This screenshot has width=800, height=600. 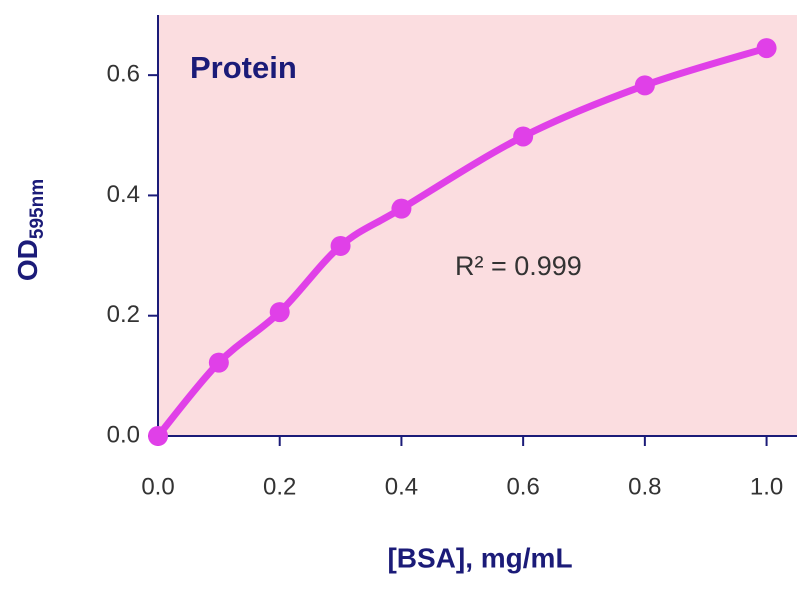 What do you see at coordinates (243, 67) in the screenshot?
I see `annotation: Protein` at bounding box center [243, 67].